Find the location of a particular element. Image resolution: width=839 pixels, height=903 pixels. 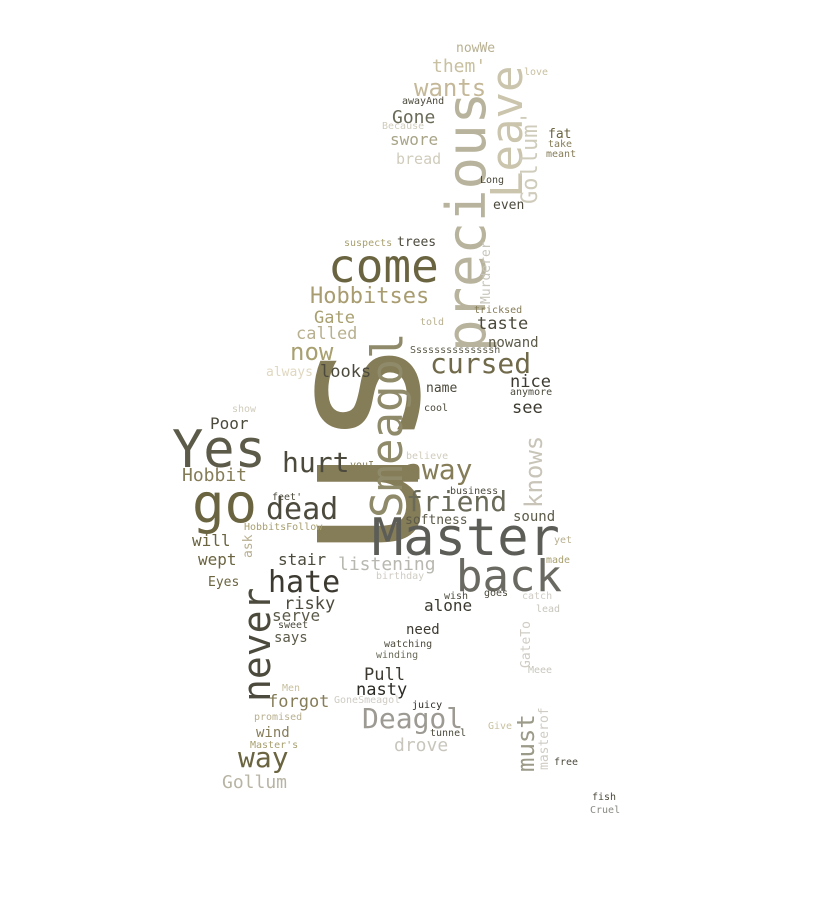

cloud-word: meant is located at coordinates (561, 154).